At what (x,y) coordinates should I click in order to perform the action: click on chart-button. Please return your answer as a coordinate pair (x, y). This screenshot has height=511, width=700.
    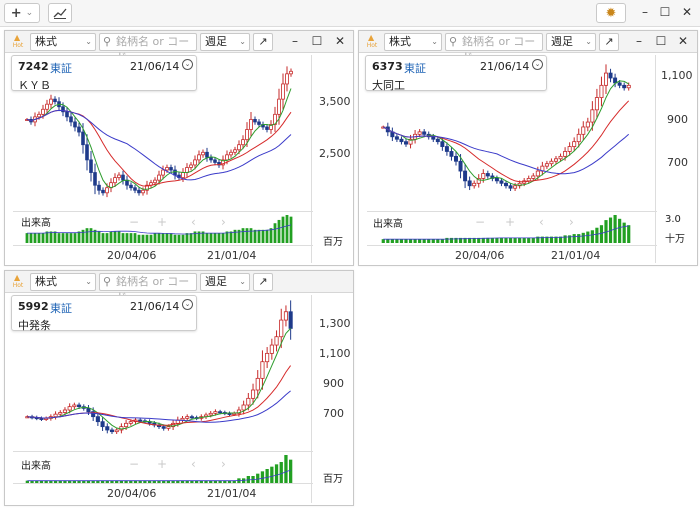
    Looking at the image, I should click on (60, 13).